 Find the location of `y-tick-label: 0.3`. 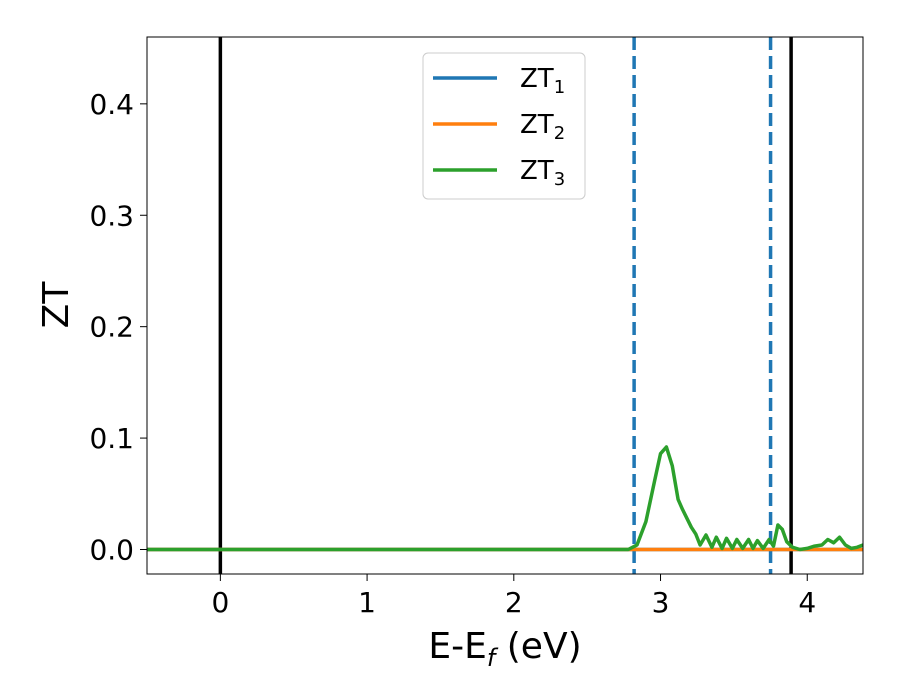

y-tick-label: 0.3 is located at coordinates (111, 215).